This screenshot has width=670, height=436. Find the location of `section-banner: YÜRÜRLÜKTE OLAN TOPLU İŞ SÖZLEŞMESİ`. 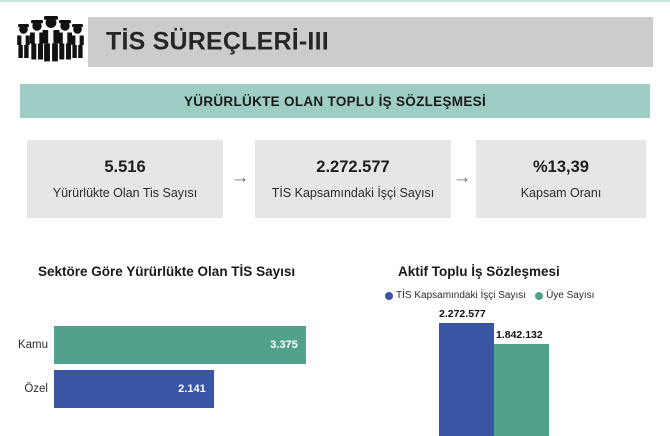

section-banner: YÜRÜRLÜKTE OLAN TOPLU İŞ SÖZLEŞMESİ is located at coordinates (335, 101).